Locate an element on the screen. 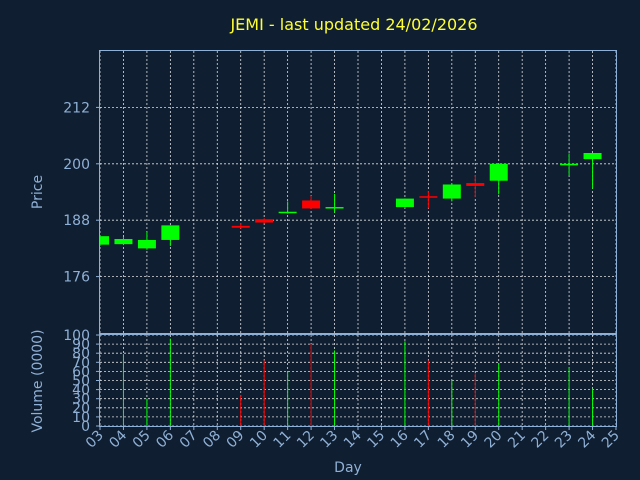 The width and height of the screenshot is (640, 480). x-tick-label: 20 is located at coordinates (494, 440).